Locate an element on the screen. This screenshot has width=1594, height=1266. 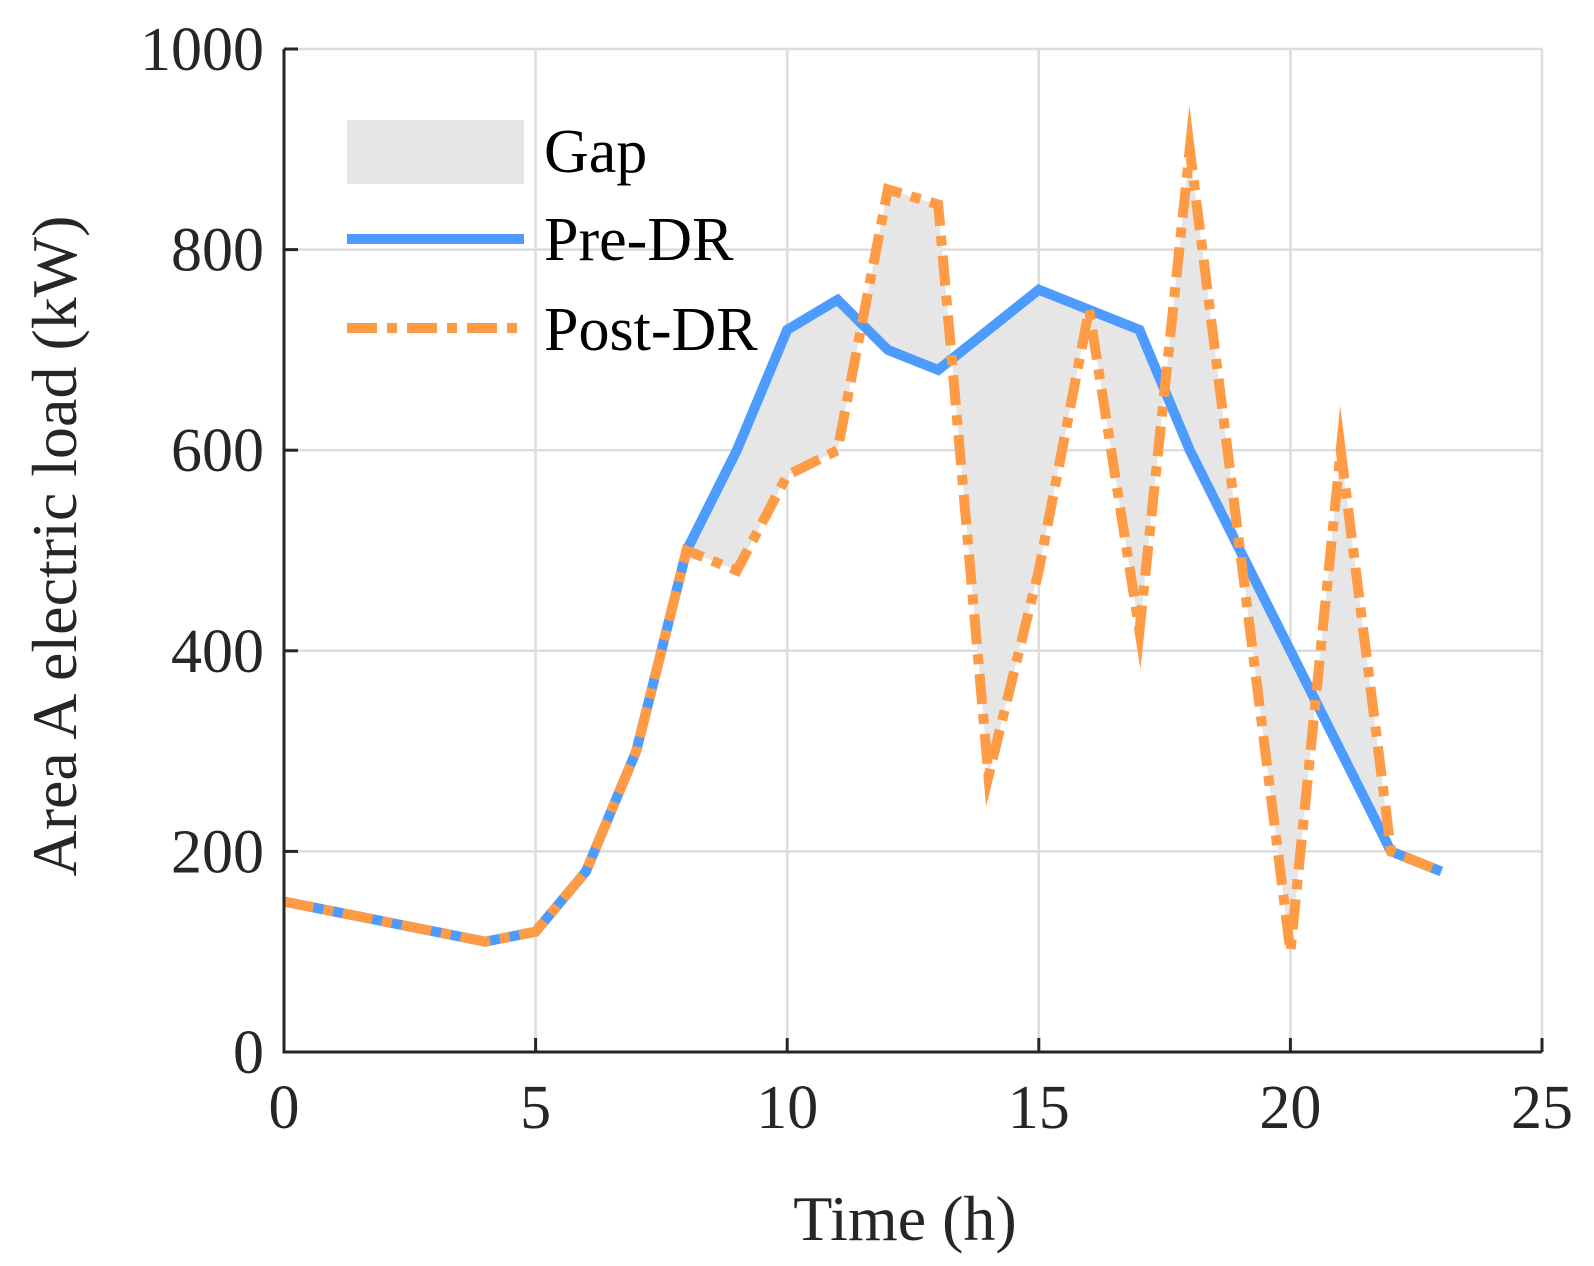
x-tick-label: 15 is located at coordinates (1039, 1108).